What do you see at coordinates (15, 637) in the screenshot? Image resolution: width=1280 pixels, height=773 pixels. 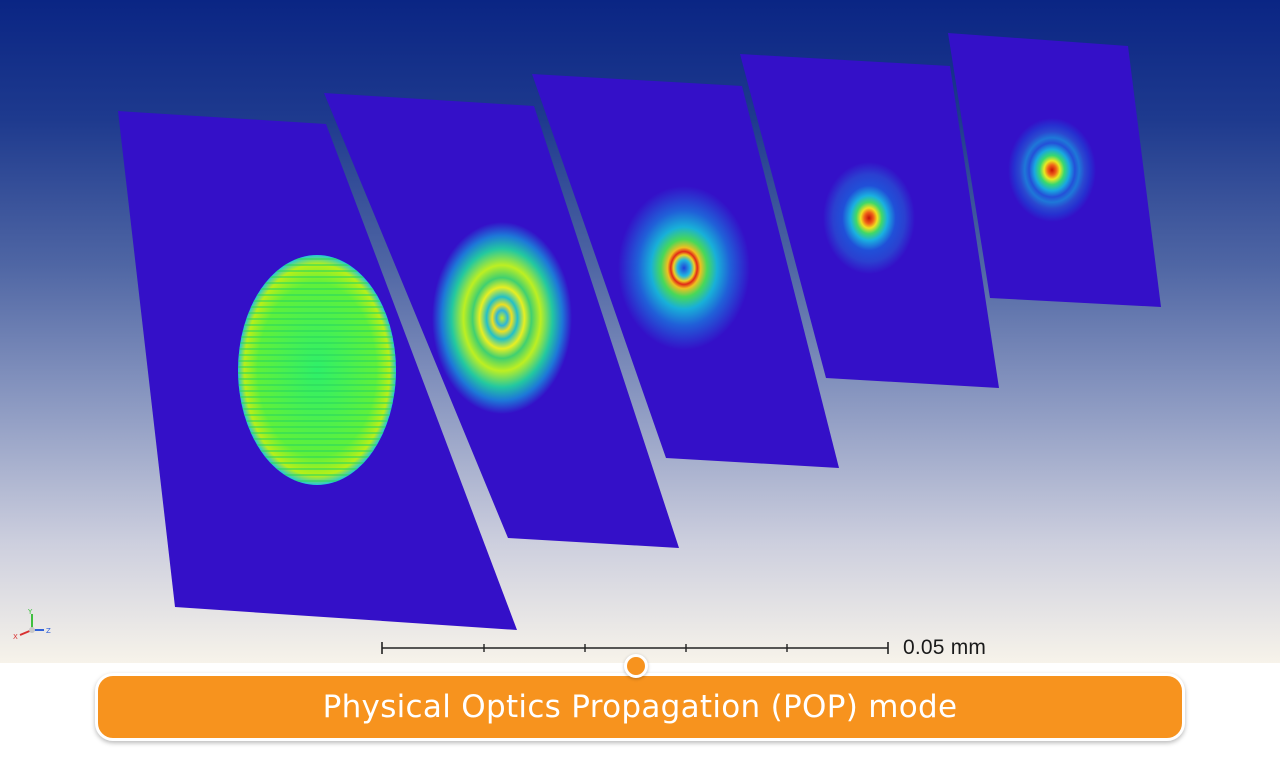 I see `axis-x-label: X` at bounding box center [15, 637].